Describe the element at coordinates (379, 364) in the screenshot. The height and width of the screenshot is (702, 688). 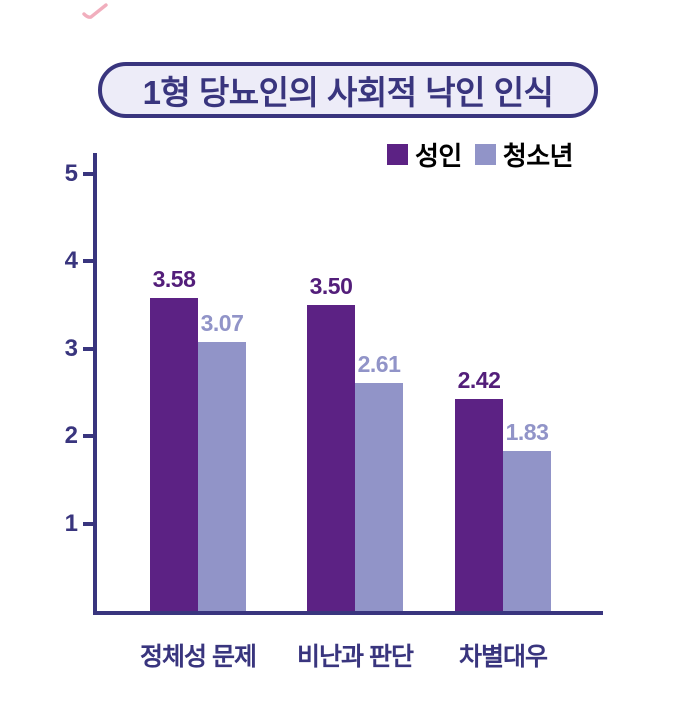
I see `value-label: 2.61` at that location.